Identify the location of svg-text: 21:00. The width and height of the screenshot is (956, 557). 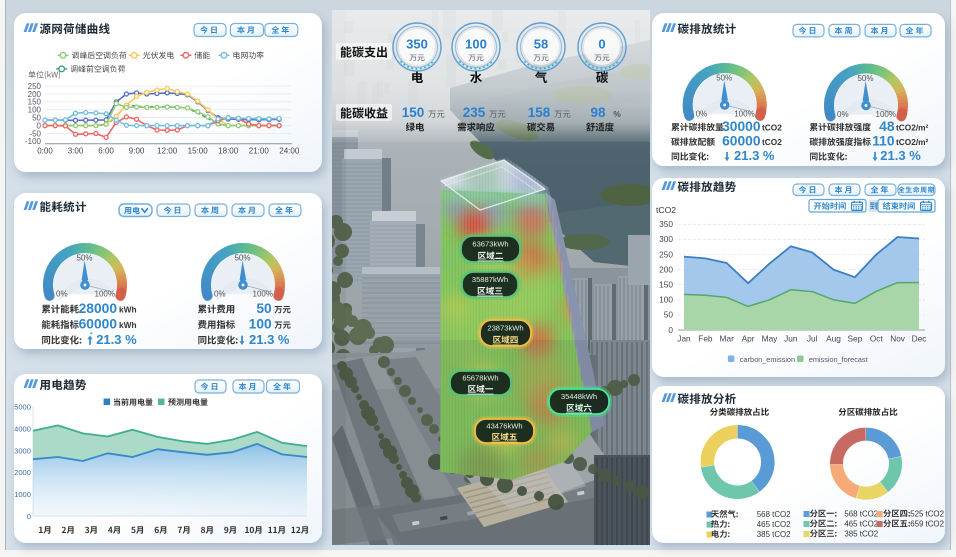
(259, 150).